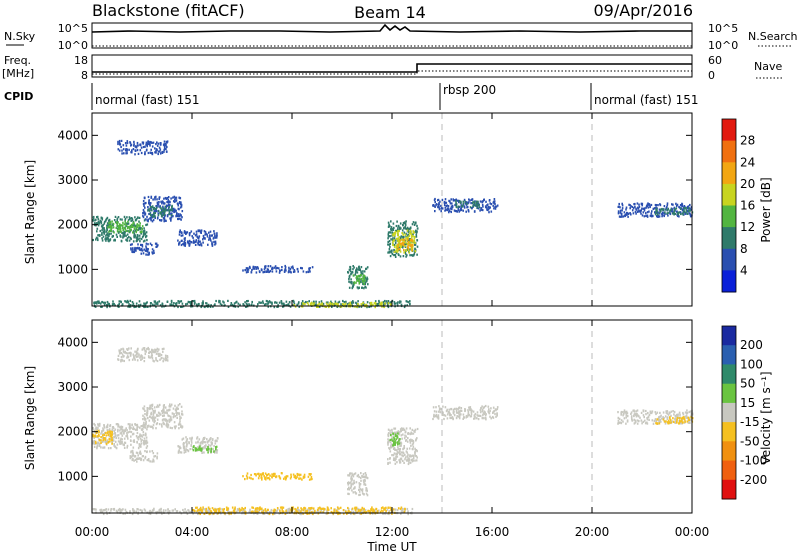 The width and height of the screenshot is (800, 554). What do you see at coordinates (205, 449) in the screenshot?
I see `velocity-echo-region` at bounding box center [205, 449].